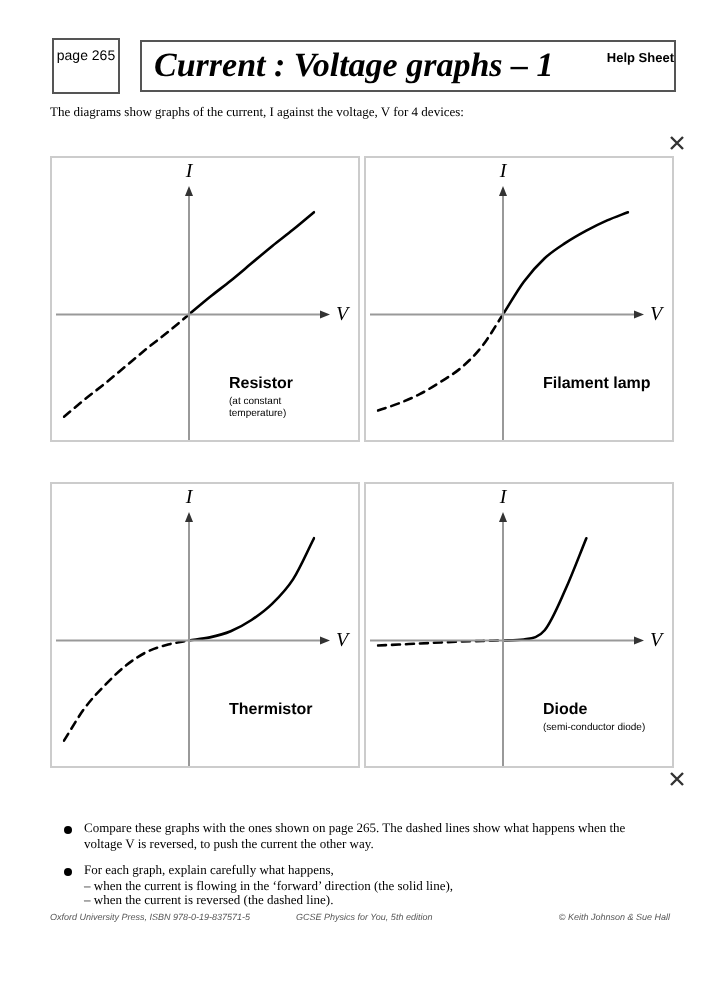 This screenshot has width=706, height=1000. I want to click on text: Current : Voltage graphs – 1, so click(354, 65).